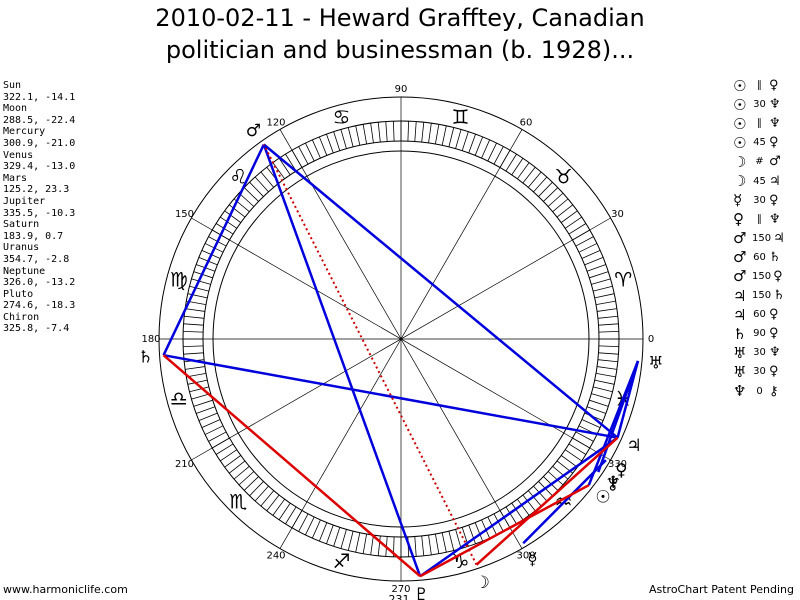 The height and width of the screenshot is (600, 800). What do you see at coordinates (421, 592) in the screenshot?
I see `planet-glyph-pluto: ♇` at bounding box center [421, 592].